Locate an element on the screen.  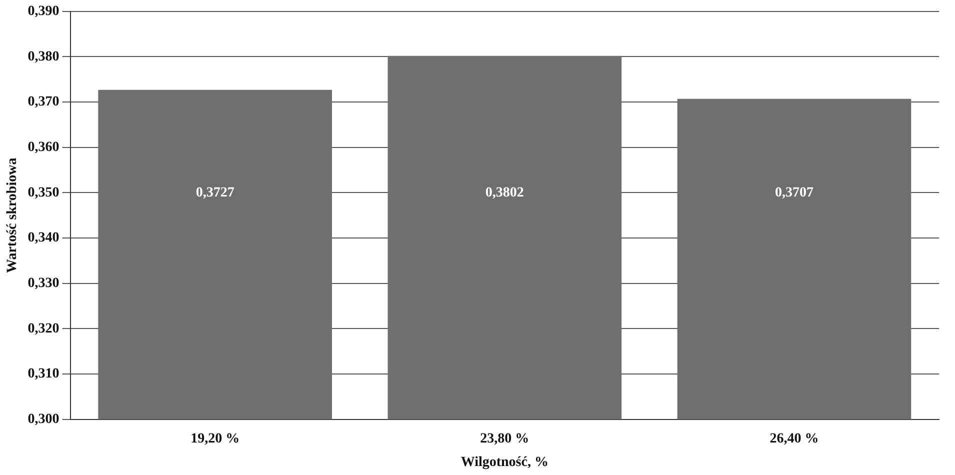
y-tick-label: 0,320 is located at coordinates (44, 328).